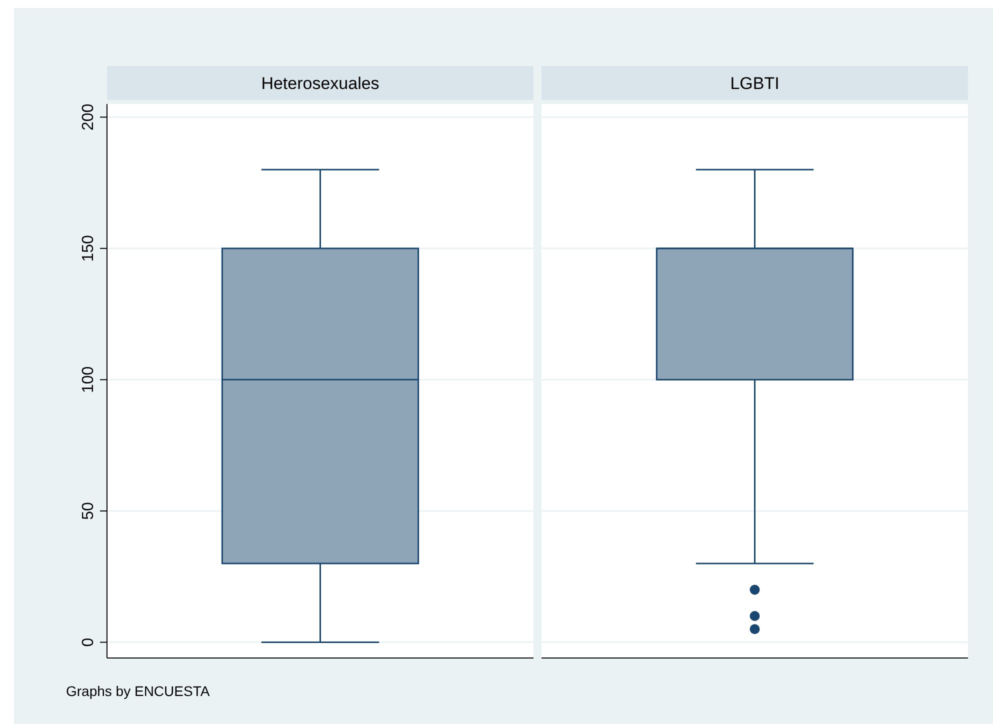 The height and width of the screenshot is (724, 993). Describe the element at coordinates (320, 83) in the screenshot. I see `x-tick-label: Heterosexuales` at that location.